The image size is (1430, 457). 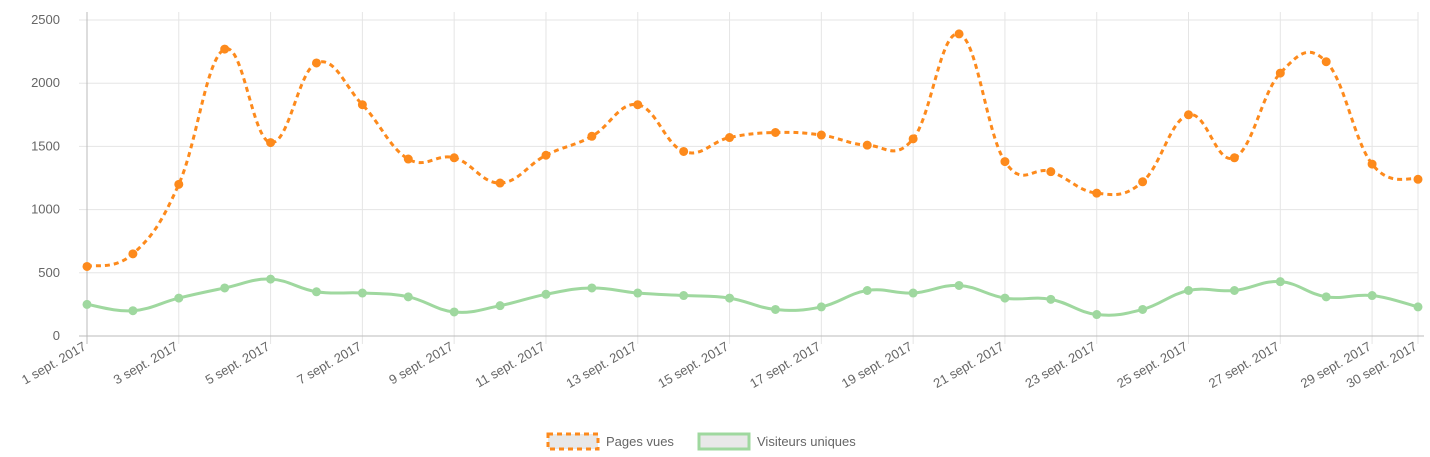 I want to click on x-tick-label: 3 sept. 2017, so click(x=145, y=363).